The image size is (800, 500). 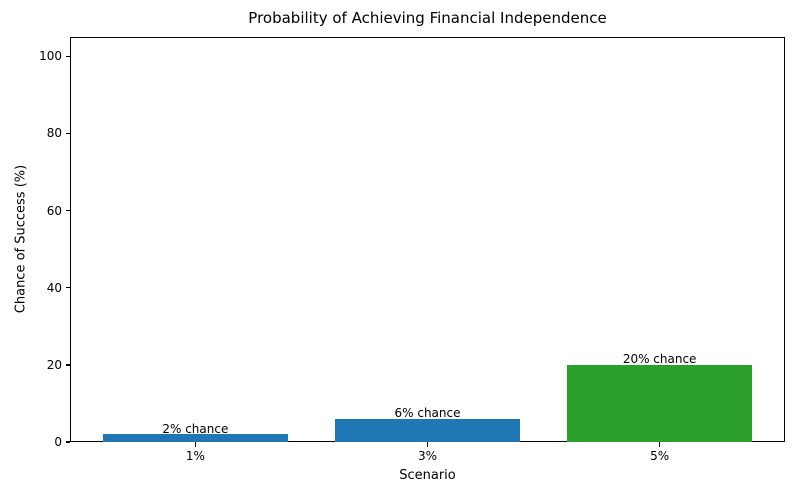 What do you see at coordinates (50, 56) in the screenshot?
I see `y-tick-label: 100` at bounding box center [50, 56].